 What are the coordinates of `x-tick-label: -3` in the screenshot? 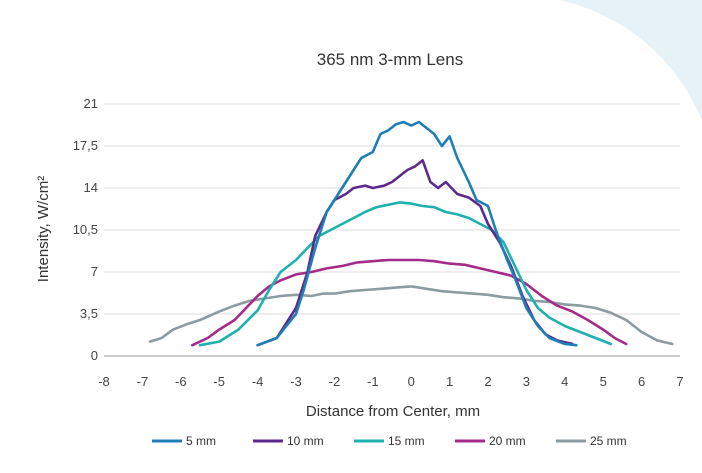 It's located at (296, 381).